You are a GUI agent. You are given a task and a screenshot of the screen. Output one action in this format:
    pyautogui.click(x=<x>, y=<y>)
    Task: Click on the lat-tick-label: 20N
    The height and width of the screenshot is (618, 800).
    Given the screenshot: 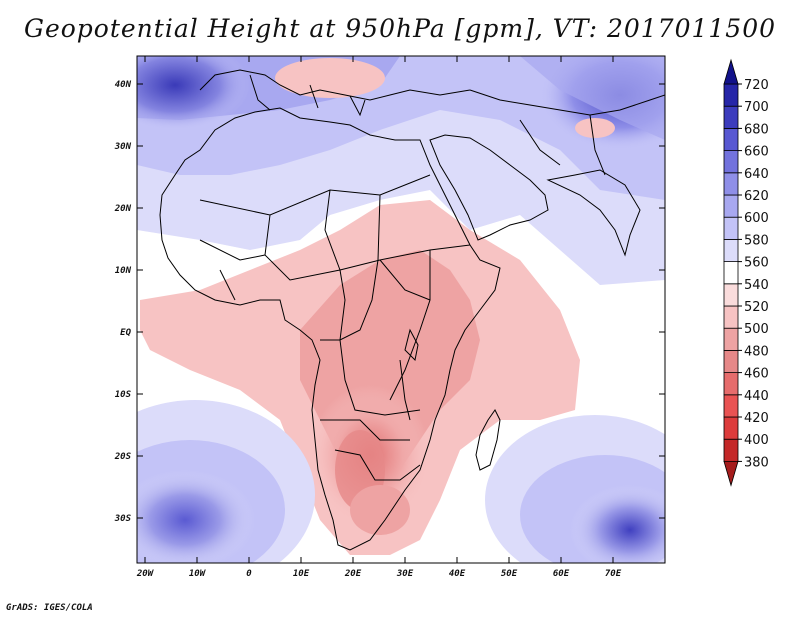 What is the action you would take?
    pyautogui.click(x=123, y=209)
    